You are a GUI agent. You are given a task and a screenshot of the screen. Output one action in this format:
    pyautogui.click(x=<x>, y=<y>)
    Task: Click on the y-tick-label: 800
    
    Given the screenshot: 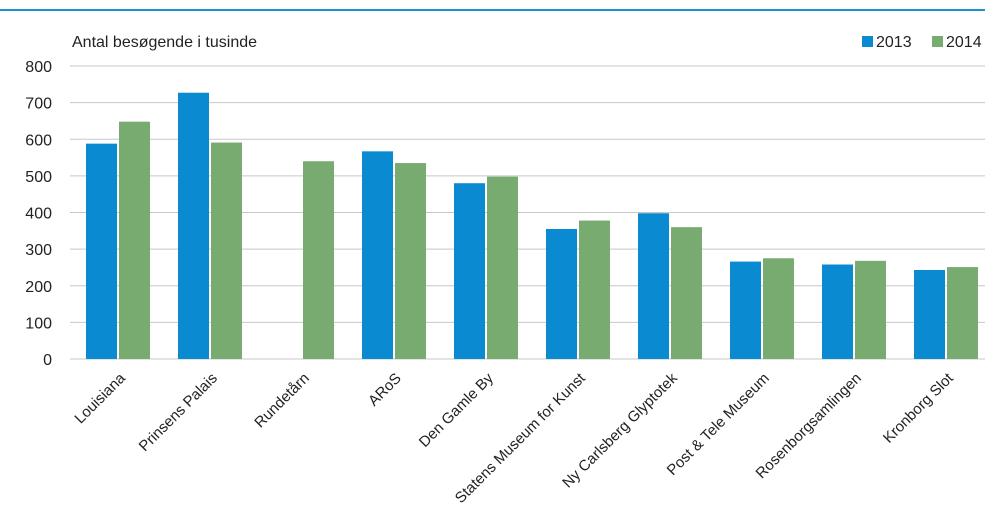 What is the action you would take?
    pyautogui.click(x=38, y=67)
    